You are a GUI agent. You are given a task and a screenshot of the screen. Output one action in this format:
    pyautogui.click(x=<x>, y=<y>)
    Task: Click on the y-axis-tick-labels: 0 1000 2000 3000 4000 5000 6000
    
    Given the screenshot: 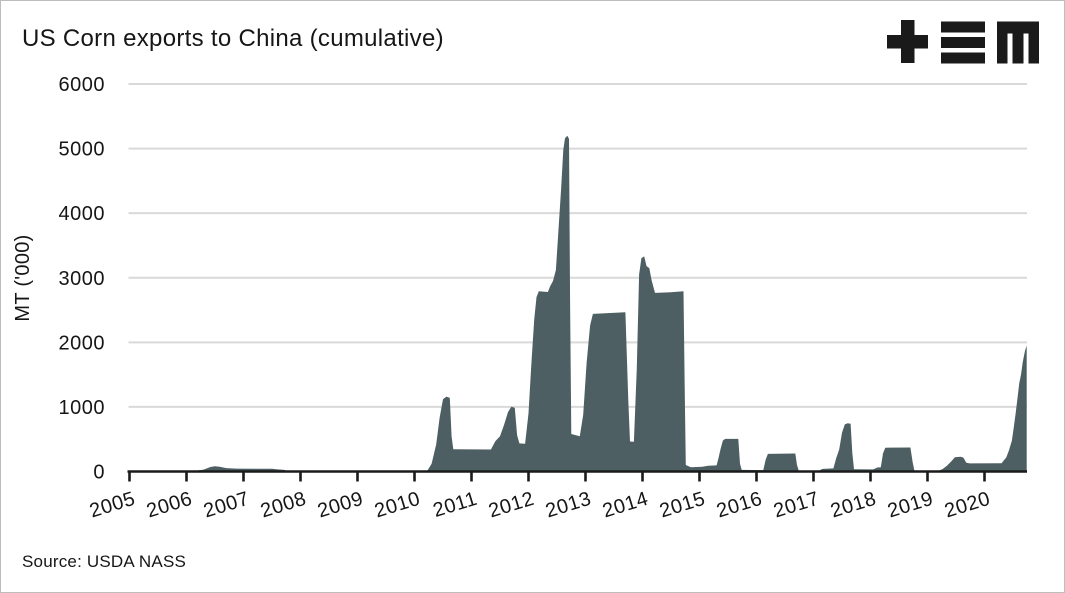 What is the action you would take?
    pyautogui.click(x=82, y=279)
    